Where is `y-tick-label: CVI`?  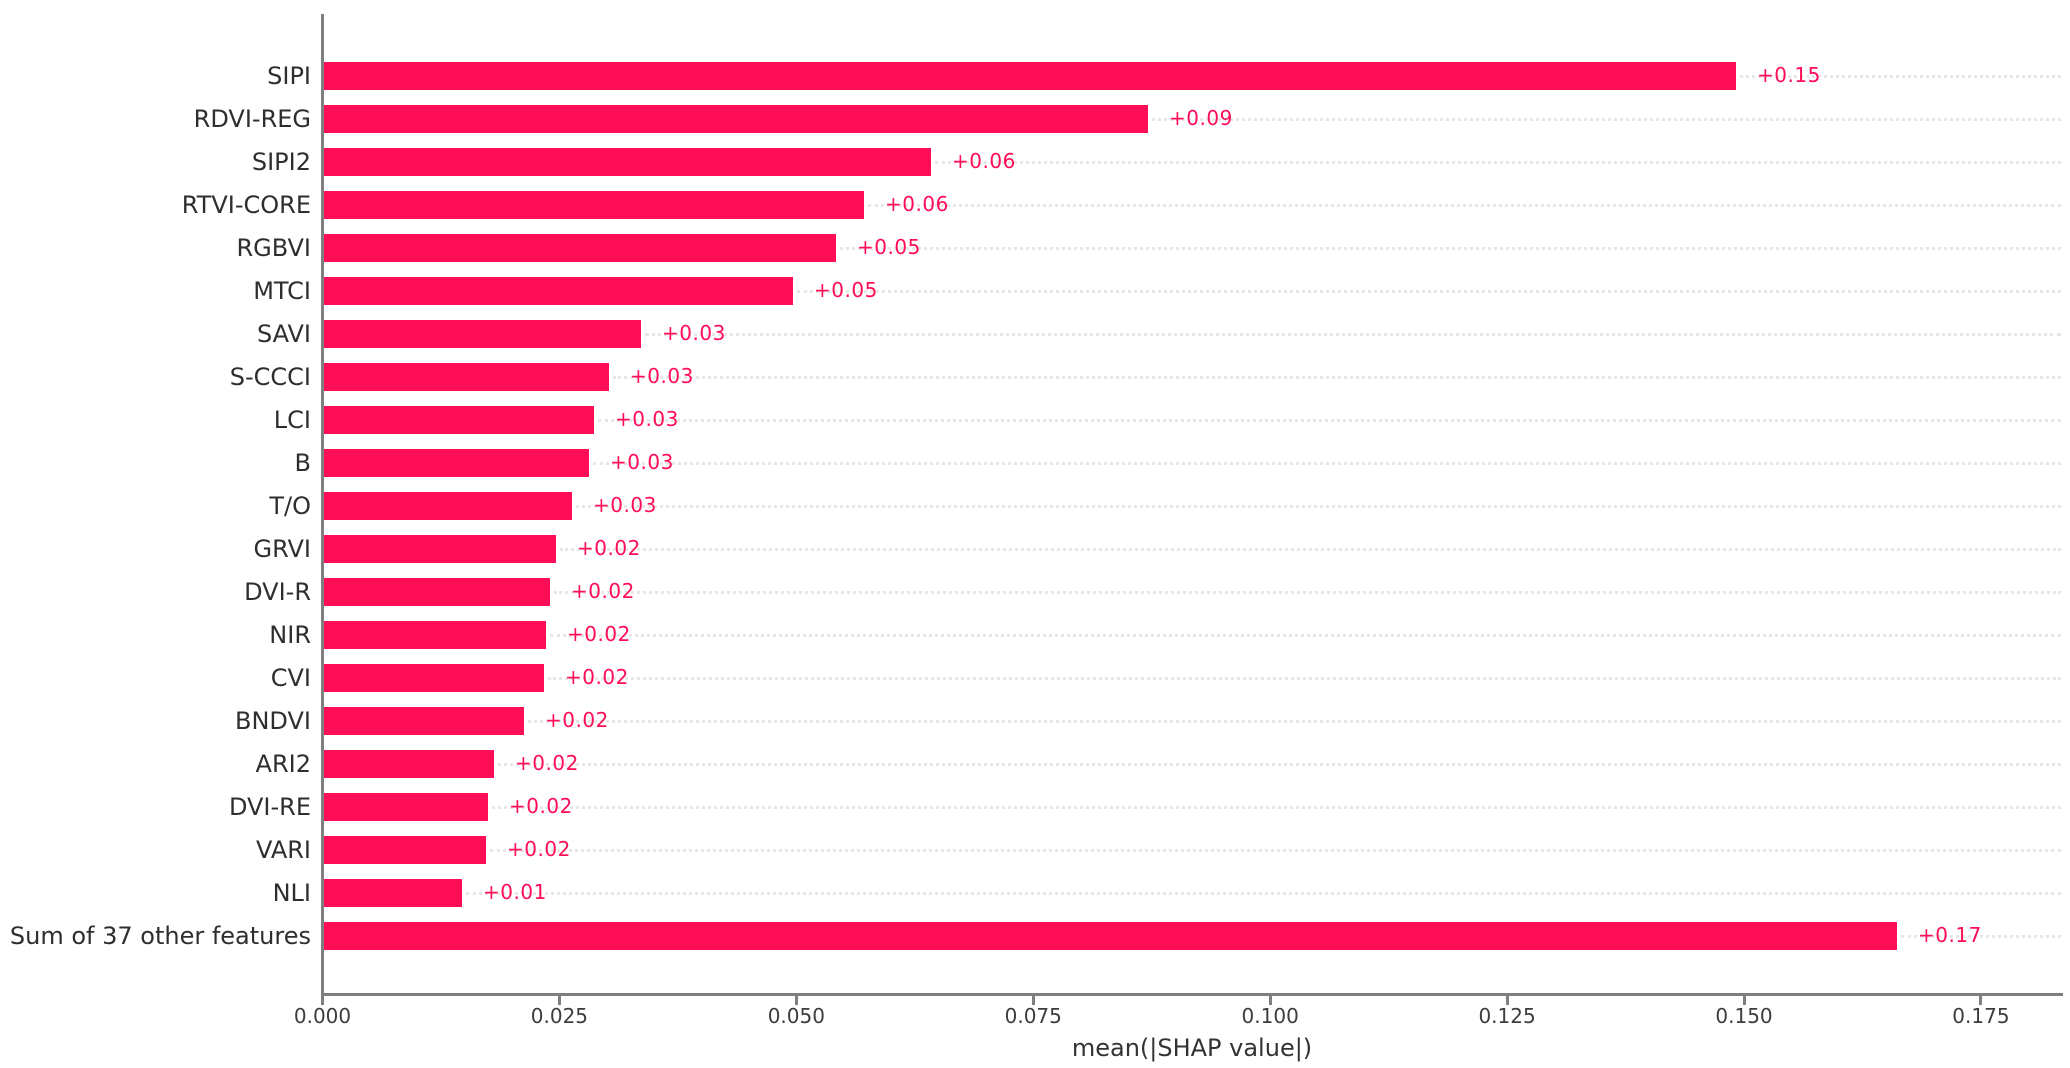 y-tick-label: CVI is located at coordinates (290, 677).